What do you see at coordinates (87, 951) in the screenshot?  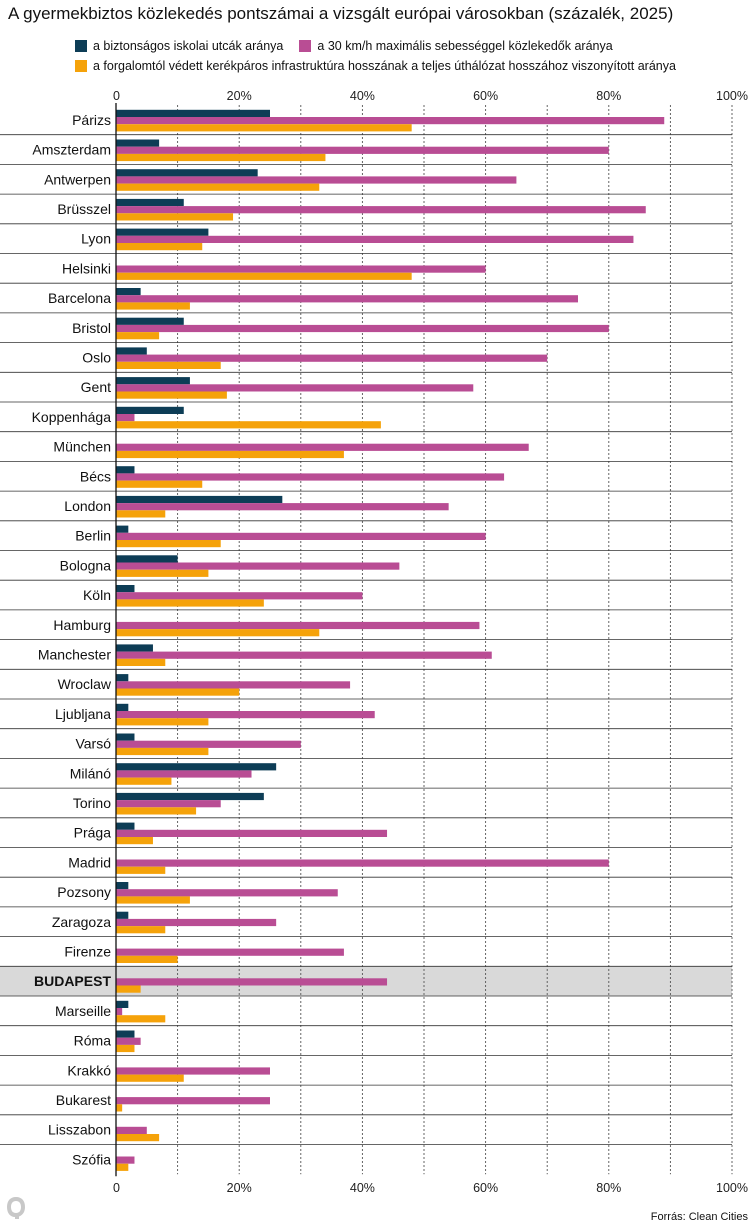 I see `city-label-firenze: Firenze` at bounding box center [87, 951].